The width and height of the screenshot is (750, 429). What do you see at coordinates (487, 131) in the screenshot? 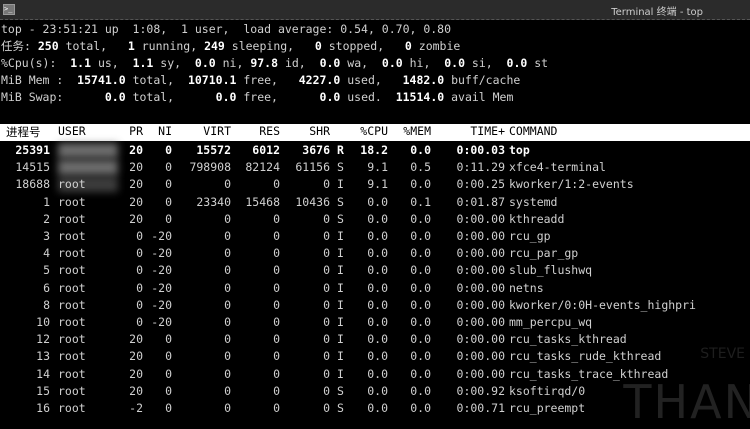
I see `time-column-header: TIME+` at bounding box center [487, 131].